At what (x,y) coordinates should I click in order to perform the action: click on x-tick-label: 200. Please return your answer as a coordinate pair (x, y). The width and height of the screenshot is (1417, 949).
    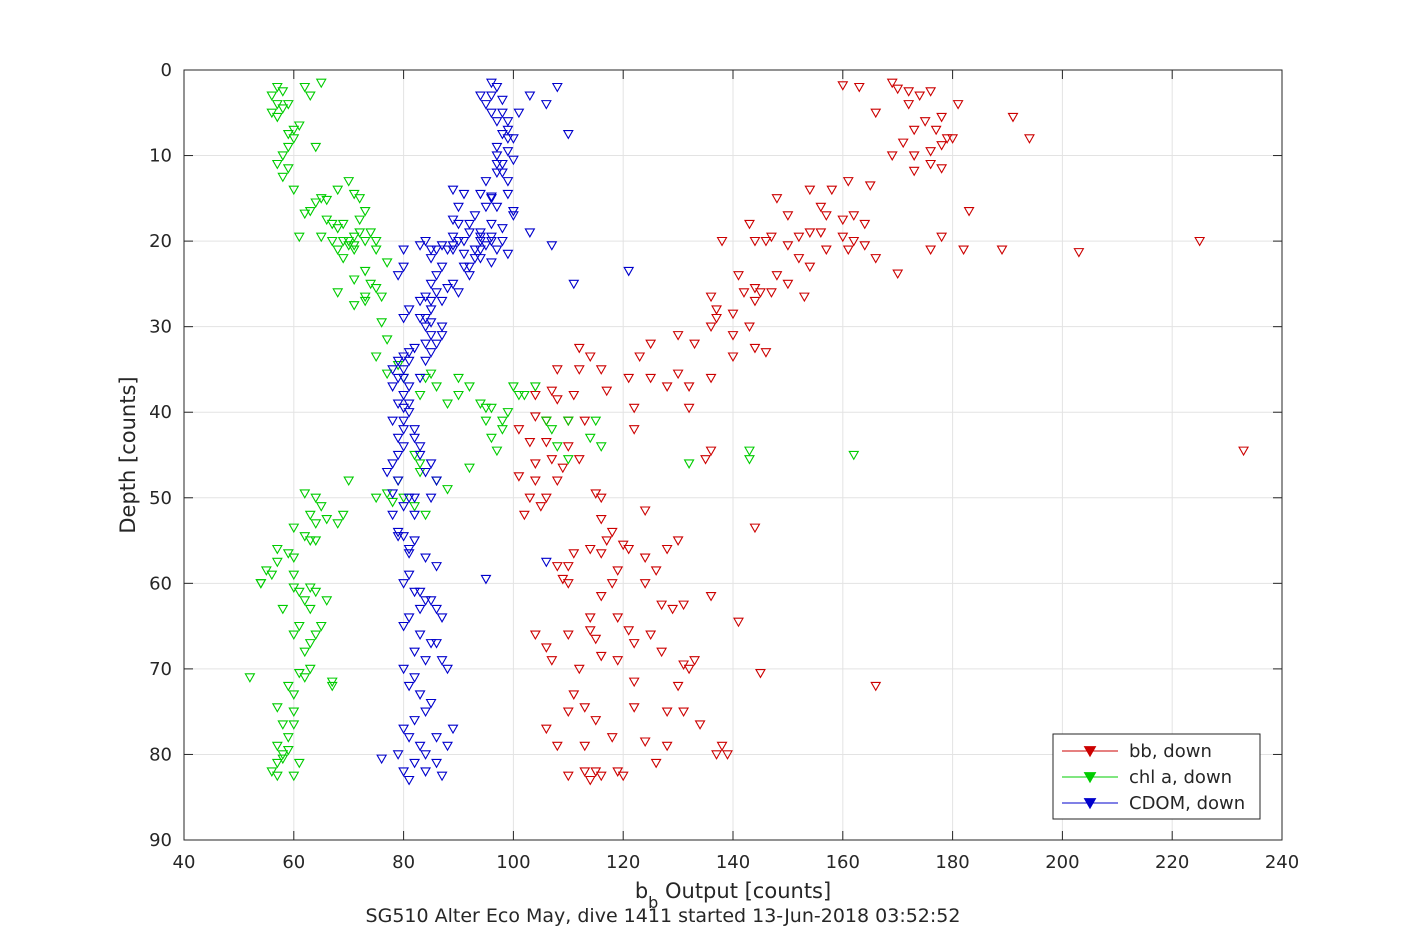
    Looking at the image, I should click on (1062, 862).